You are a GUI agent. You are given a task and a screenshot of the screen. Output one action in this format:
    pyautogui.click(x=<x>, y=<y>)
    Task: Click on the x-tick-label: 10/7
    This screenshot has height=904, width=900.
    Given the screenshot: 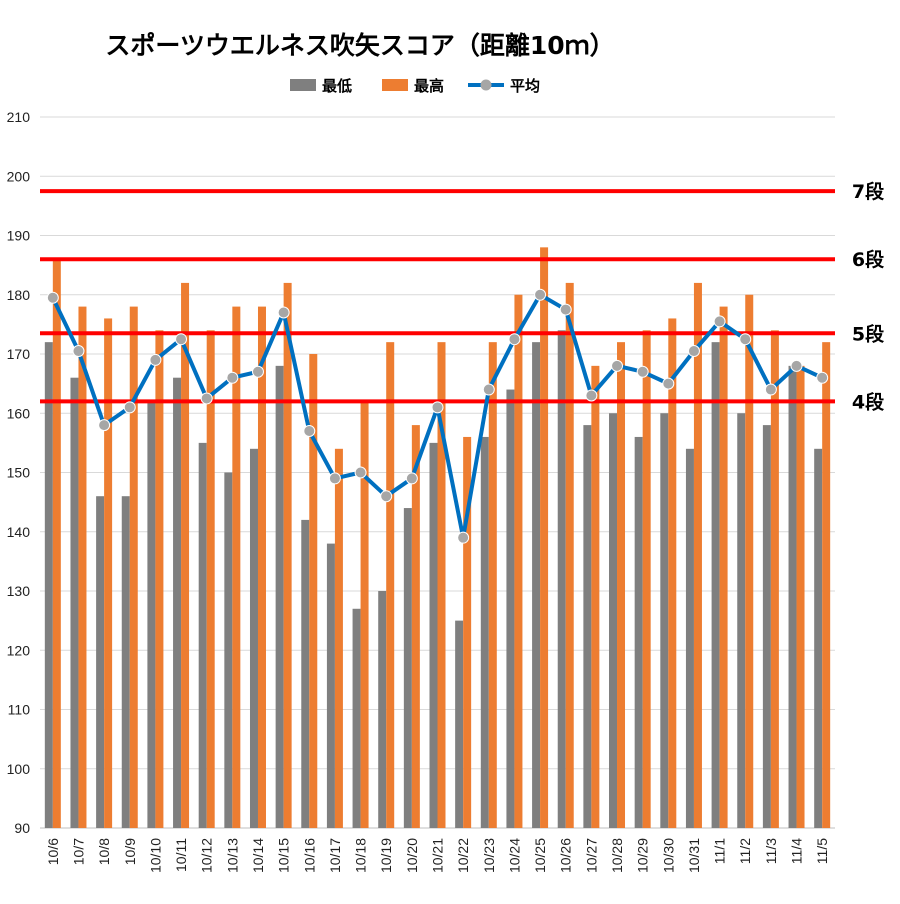 What is the action you would take?
    pyautogui.click(x=78, y=851)
    